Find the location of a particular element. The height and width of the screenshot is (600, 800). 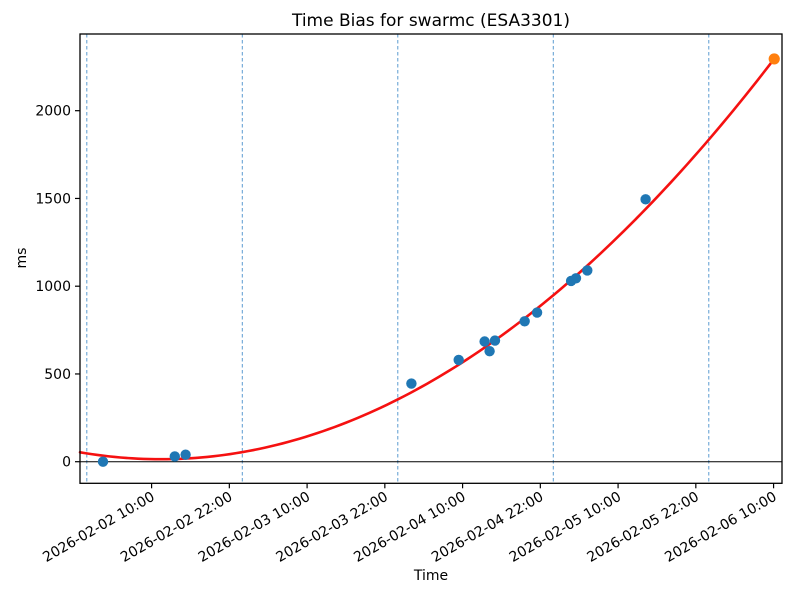

predicted-point is located at coordinates (774, 59).